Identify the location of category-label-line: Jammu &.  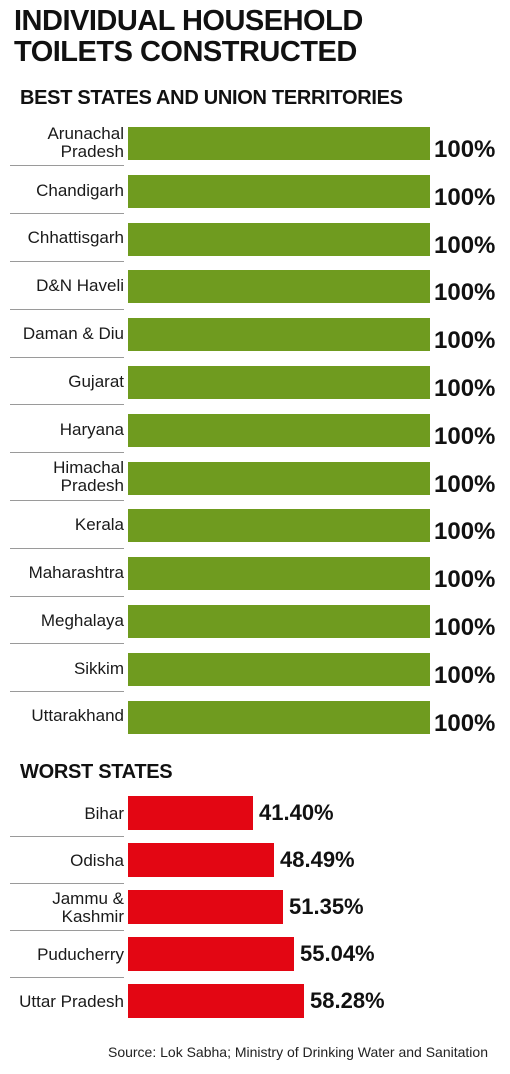
(88, 898).